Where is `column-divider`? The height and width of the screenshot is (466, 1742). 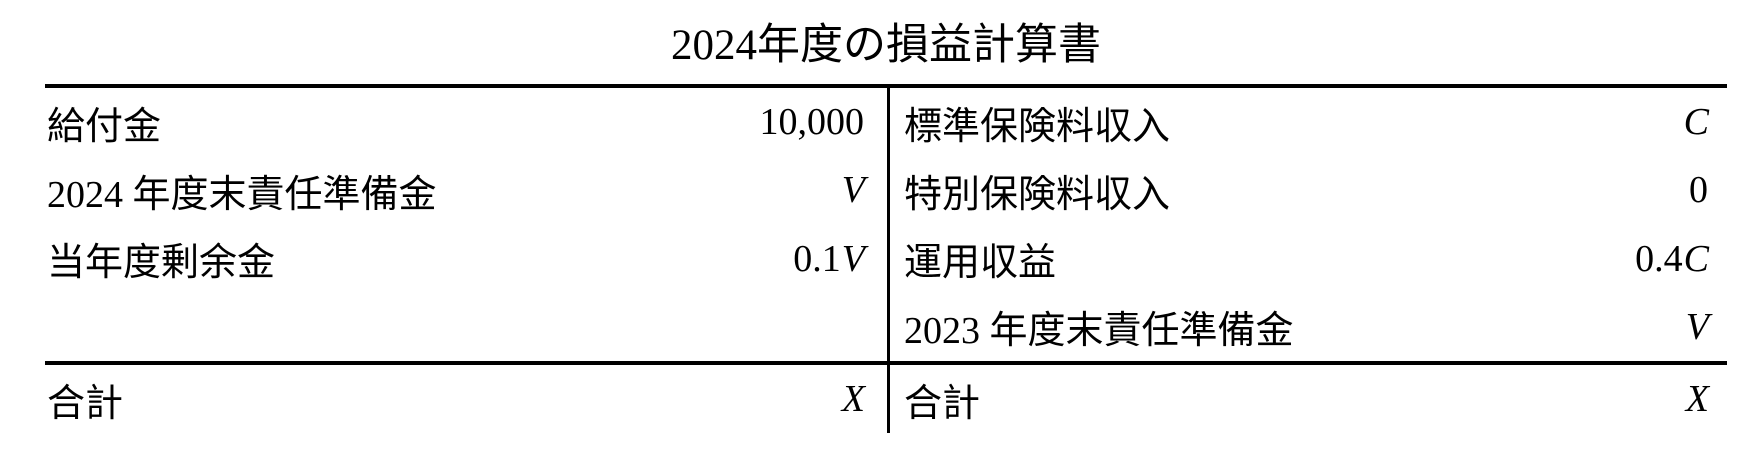 column-divider is located at coordinates (888, 258).